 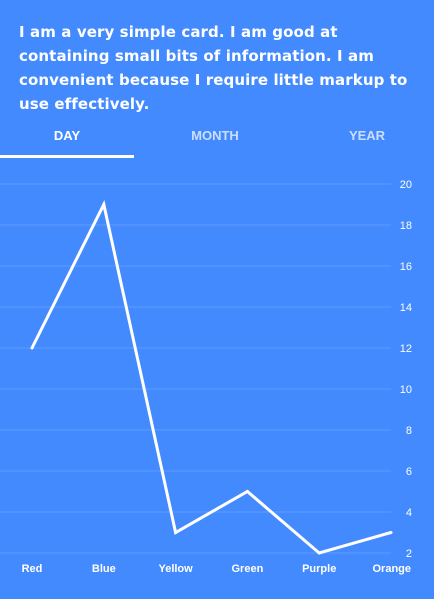 I want to click on x-tick-label: Yellow, so click(x=175, y=569).